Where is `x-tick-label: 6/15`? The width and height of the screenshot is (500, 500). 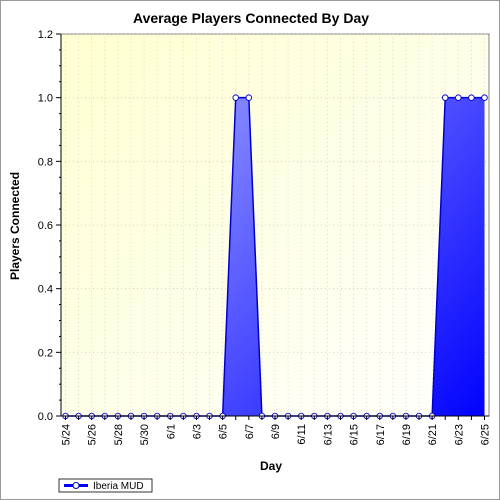 x-tick-label: 6/15 is located at coordinates (355, 434).